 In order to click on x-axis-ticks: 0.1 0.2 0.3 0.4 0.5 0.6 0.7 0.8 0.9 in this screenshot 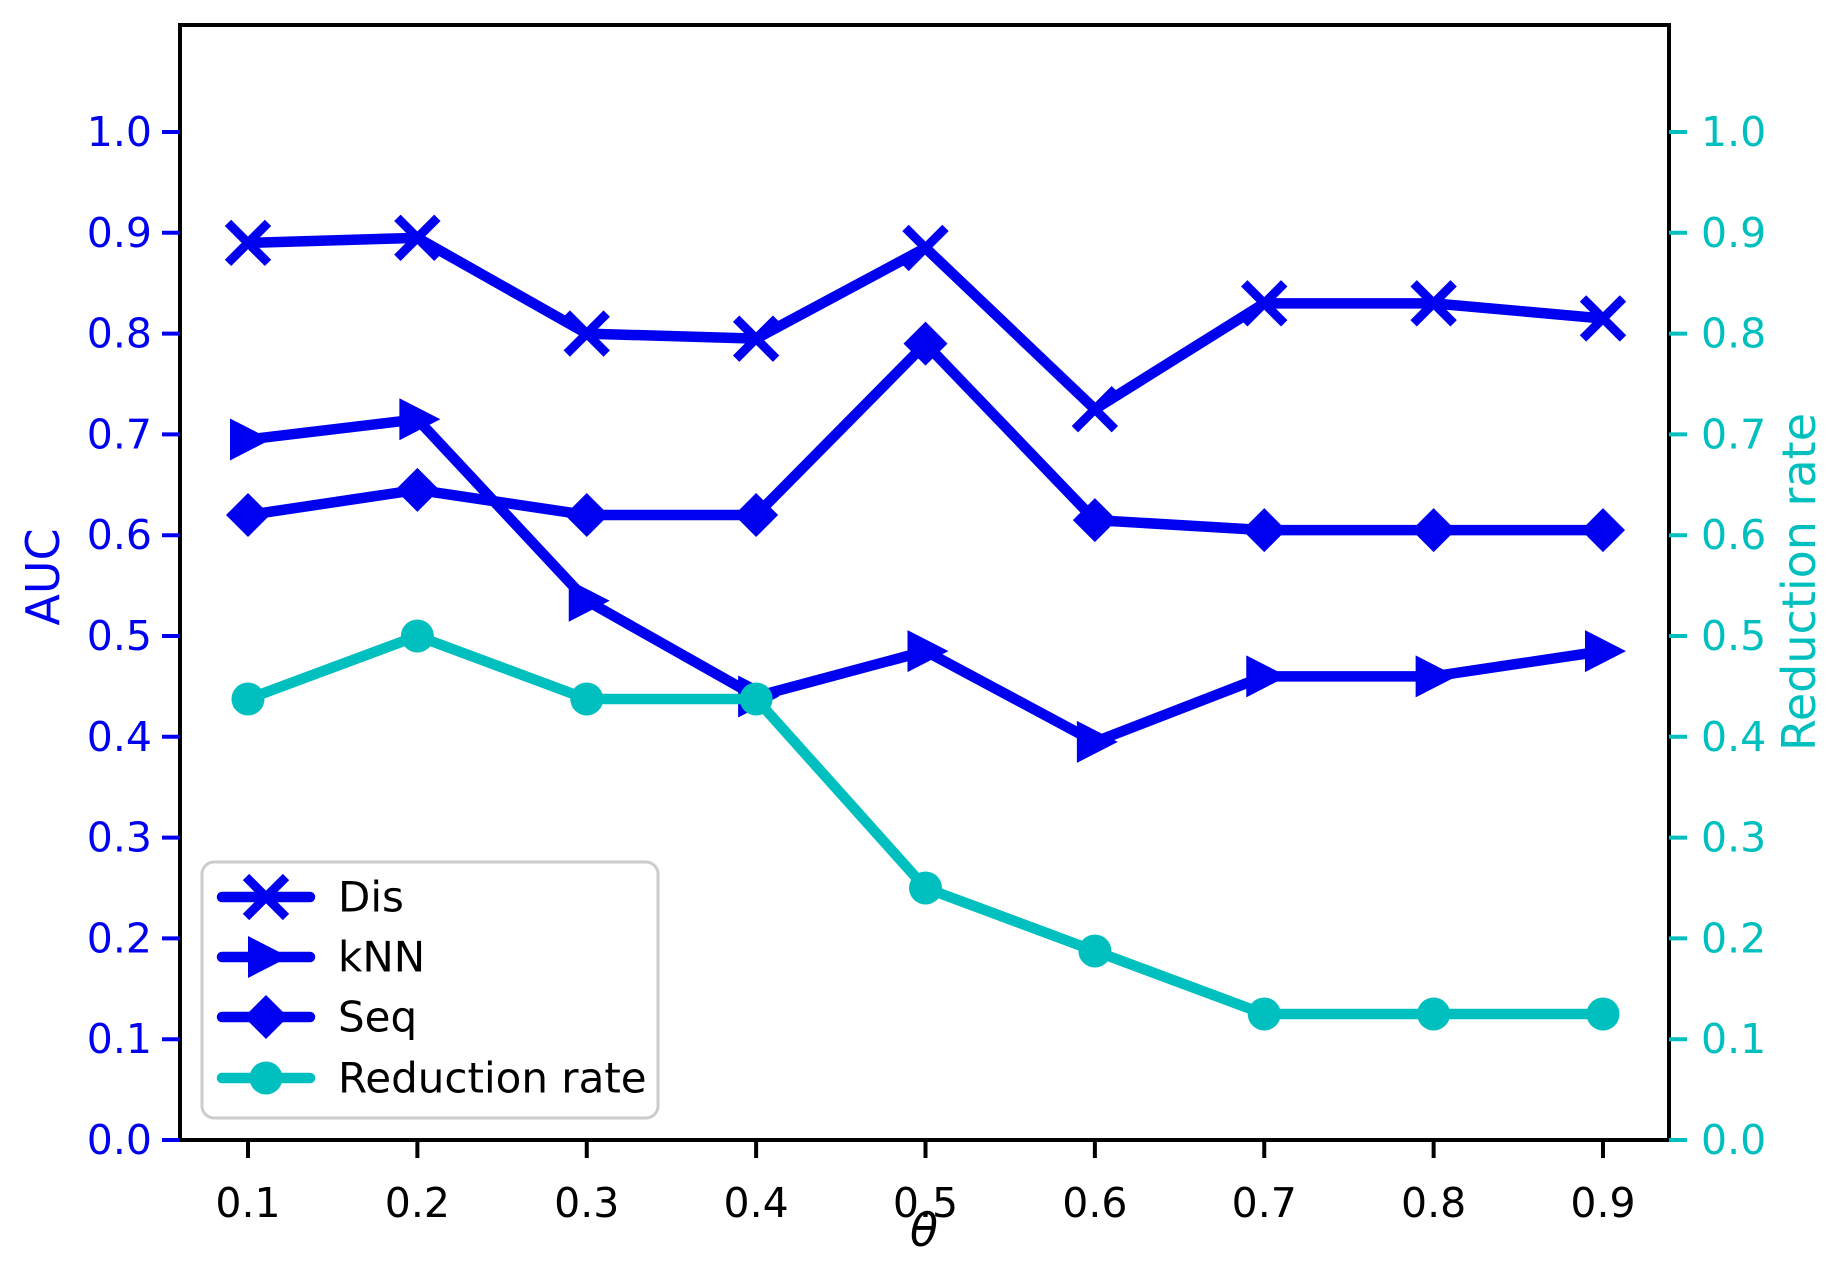, I will do `click(925, 1183)`.